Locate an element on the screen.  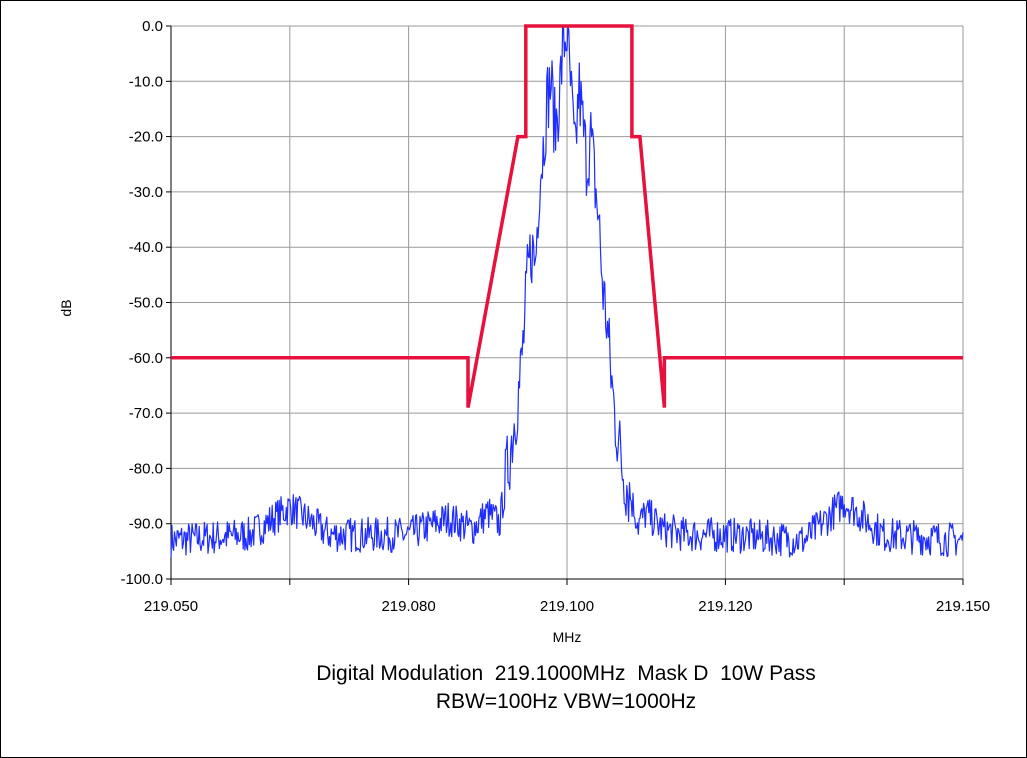
y-tick-label: -30.0 is located at coordinates (146, 192).